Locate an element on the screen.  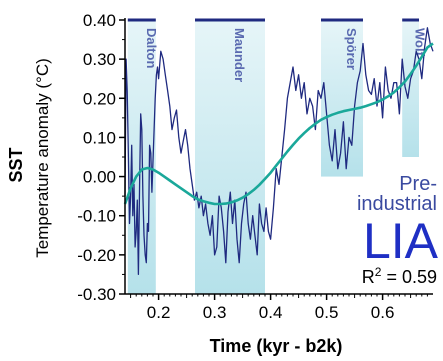
y-tick-label: -0.20 is located at coordinates (96, 255).